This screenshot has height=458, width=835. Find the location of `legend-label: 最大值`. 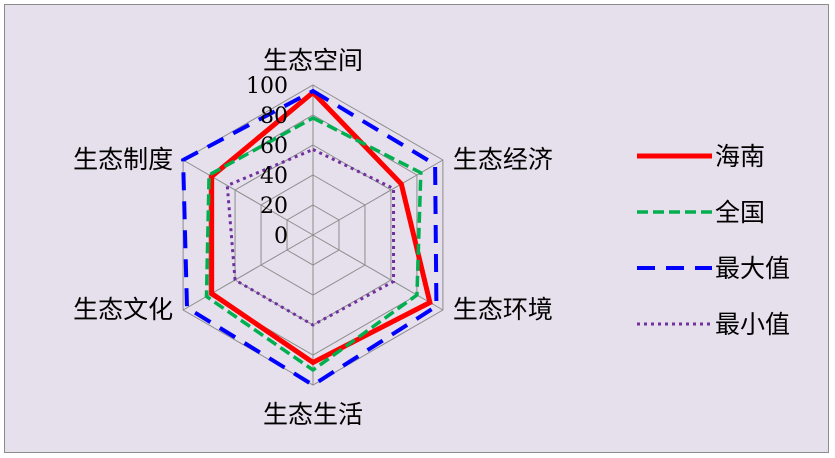

legend-label: 最大值 is located at coordinates (752, 268).